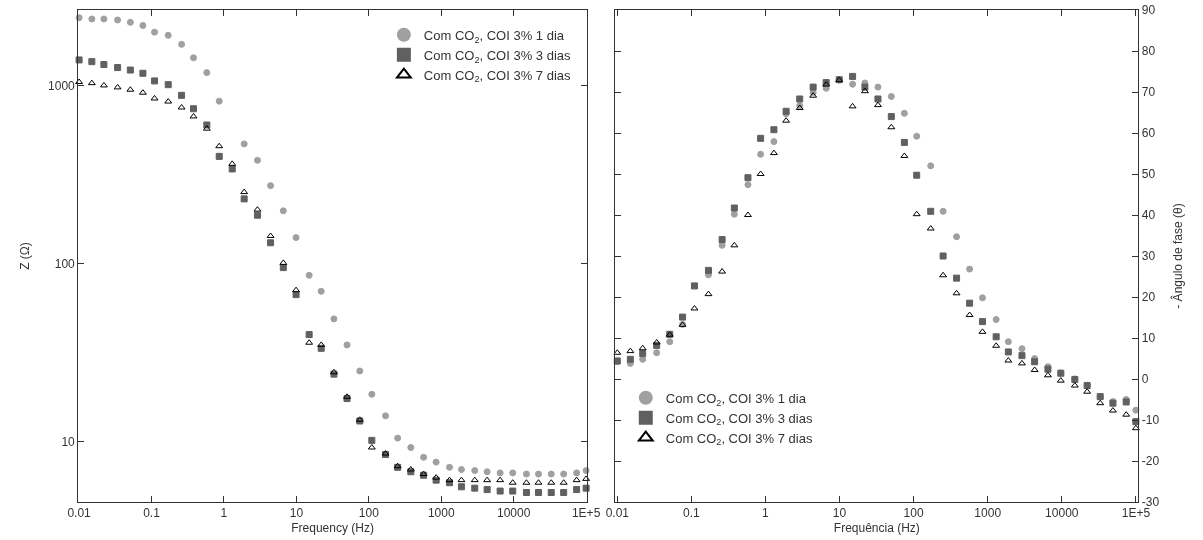 The image size is (1203, 540). Describe the element at coordinates (1148, 215) in the screenshot. I see `y2-tick-label: 40` at that location.